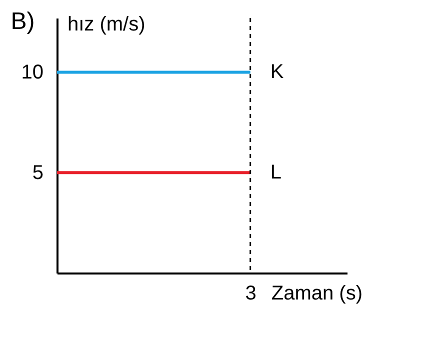 The width and height of the screenshot is (448, 340). Describe the element at coordinates (277, 72) in the screenshot. I see `series-label: K` at that location.